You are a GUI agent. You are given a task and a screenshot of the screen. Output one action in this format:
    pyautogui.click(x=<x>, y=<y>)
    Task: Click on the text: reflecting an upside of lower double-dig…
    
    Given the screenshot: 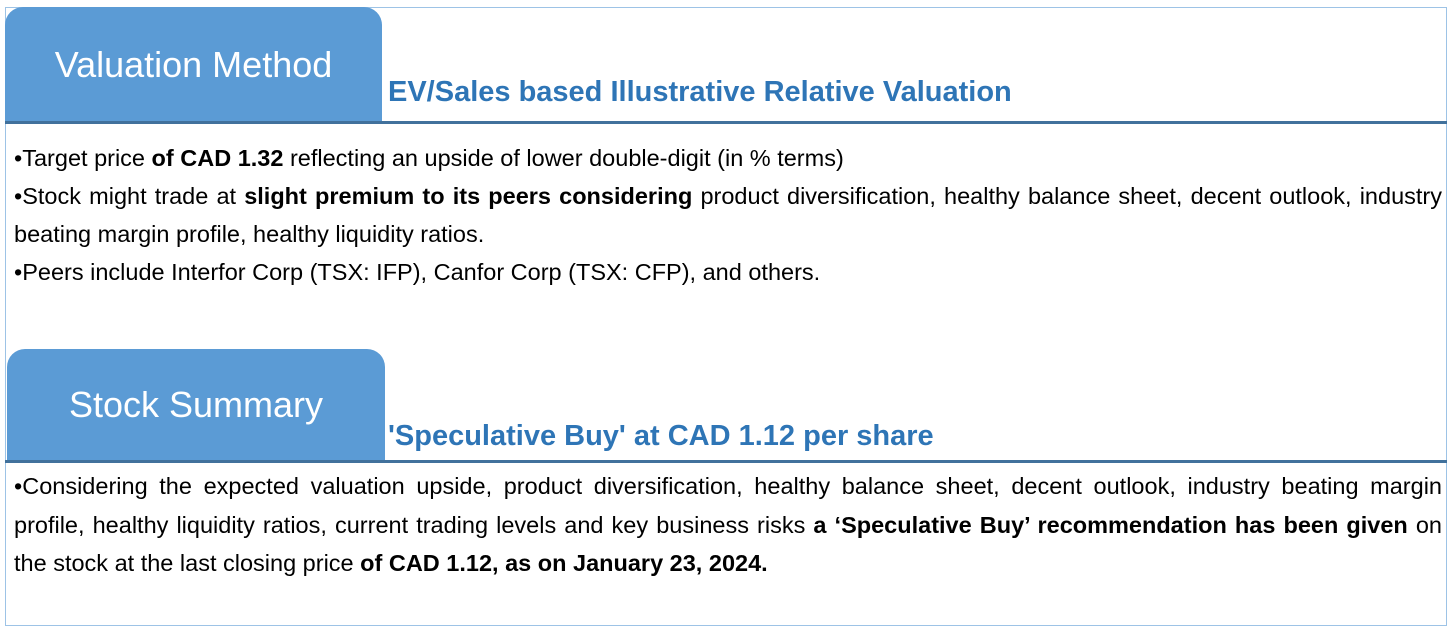 What is the action you would take?
    pyautogui.click(x=563, y=158)
    